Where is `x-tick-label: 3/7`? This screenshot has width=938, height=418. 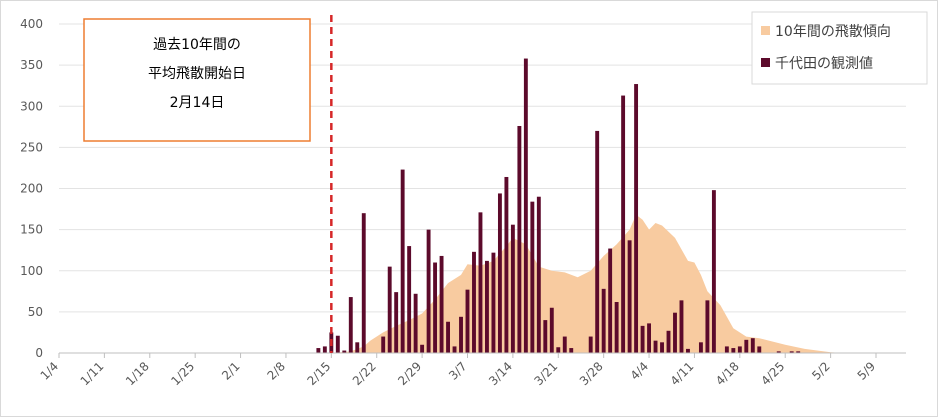 x-tick-label: 3/7 is located at coordinates (458, 371).